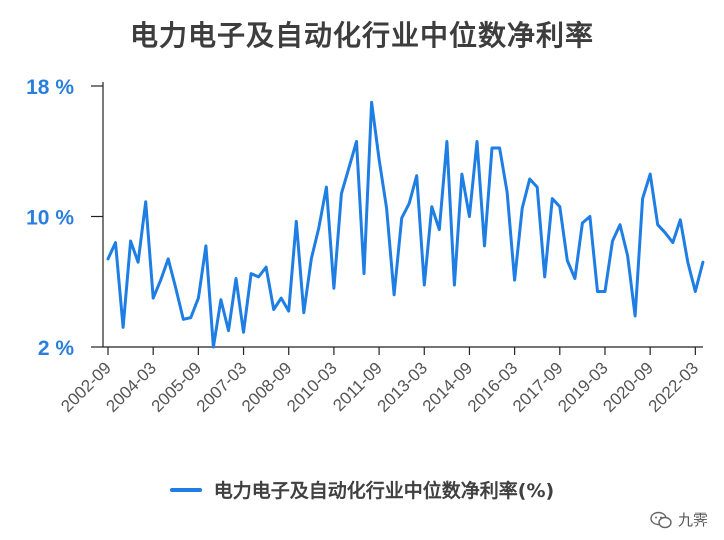 The image size is (724, 540). I want to click on x-tick-label: 2010-03, so click(312, 387).